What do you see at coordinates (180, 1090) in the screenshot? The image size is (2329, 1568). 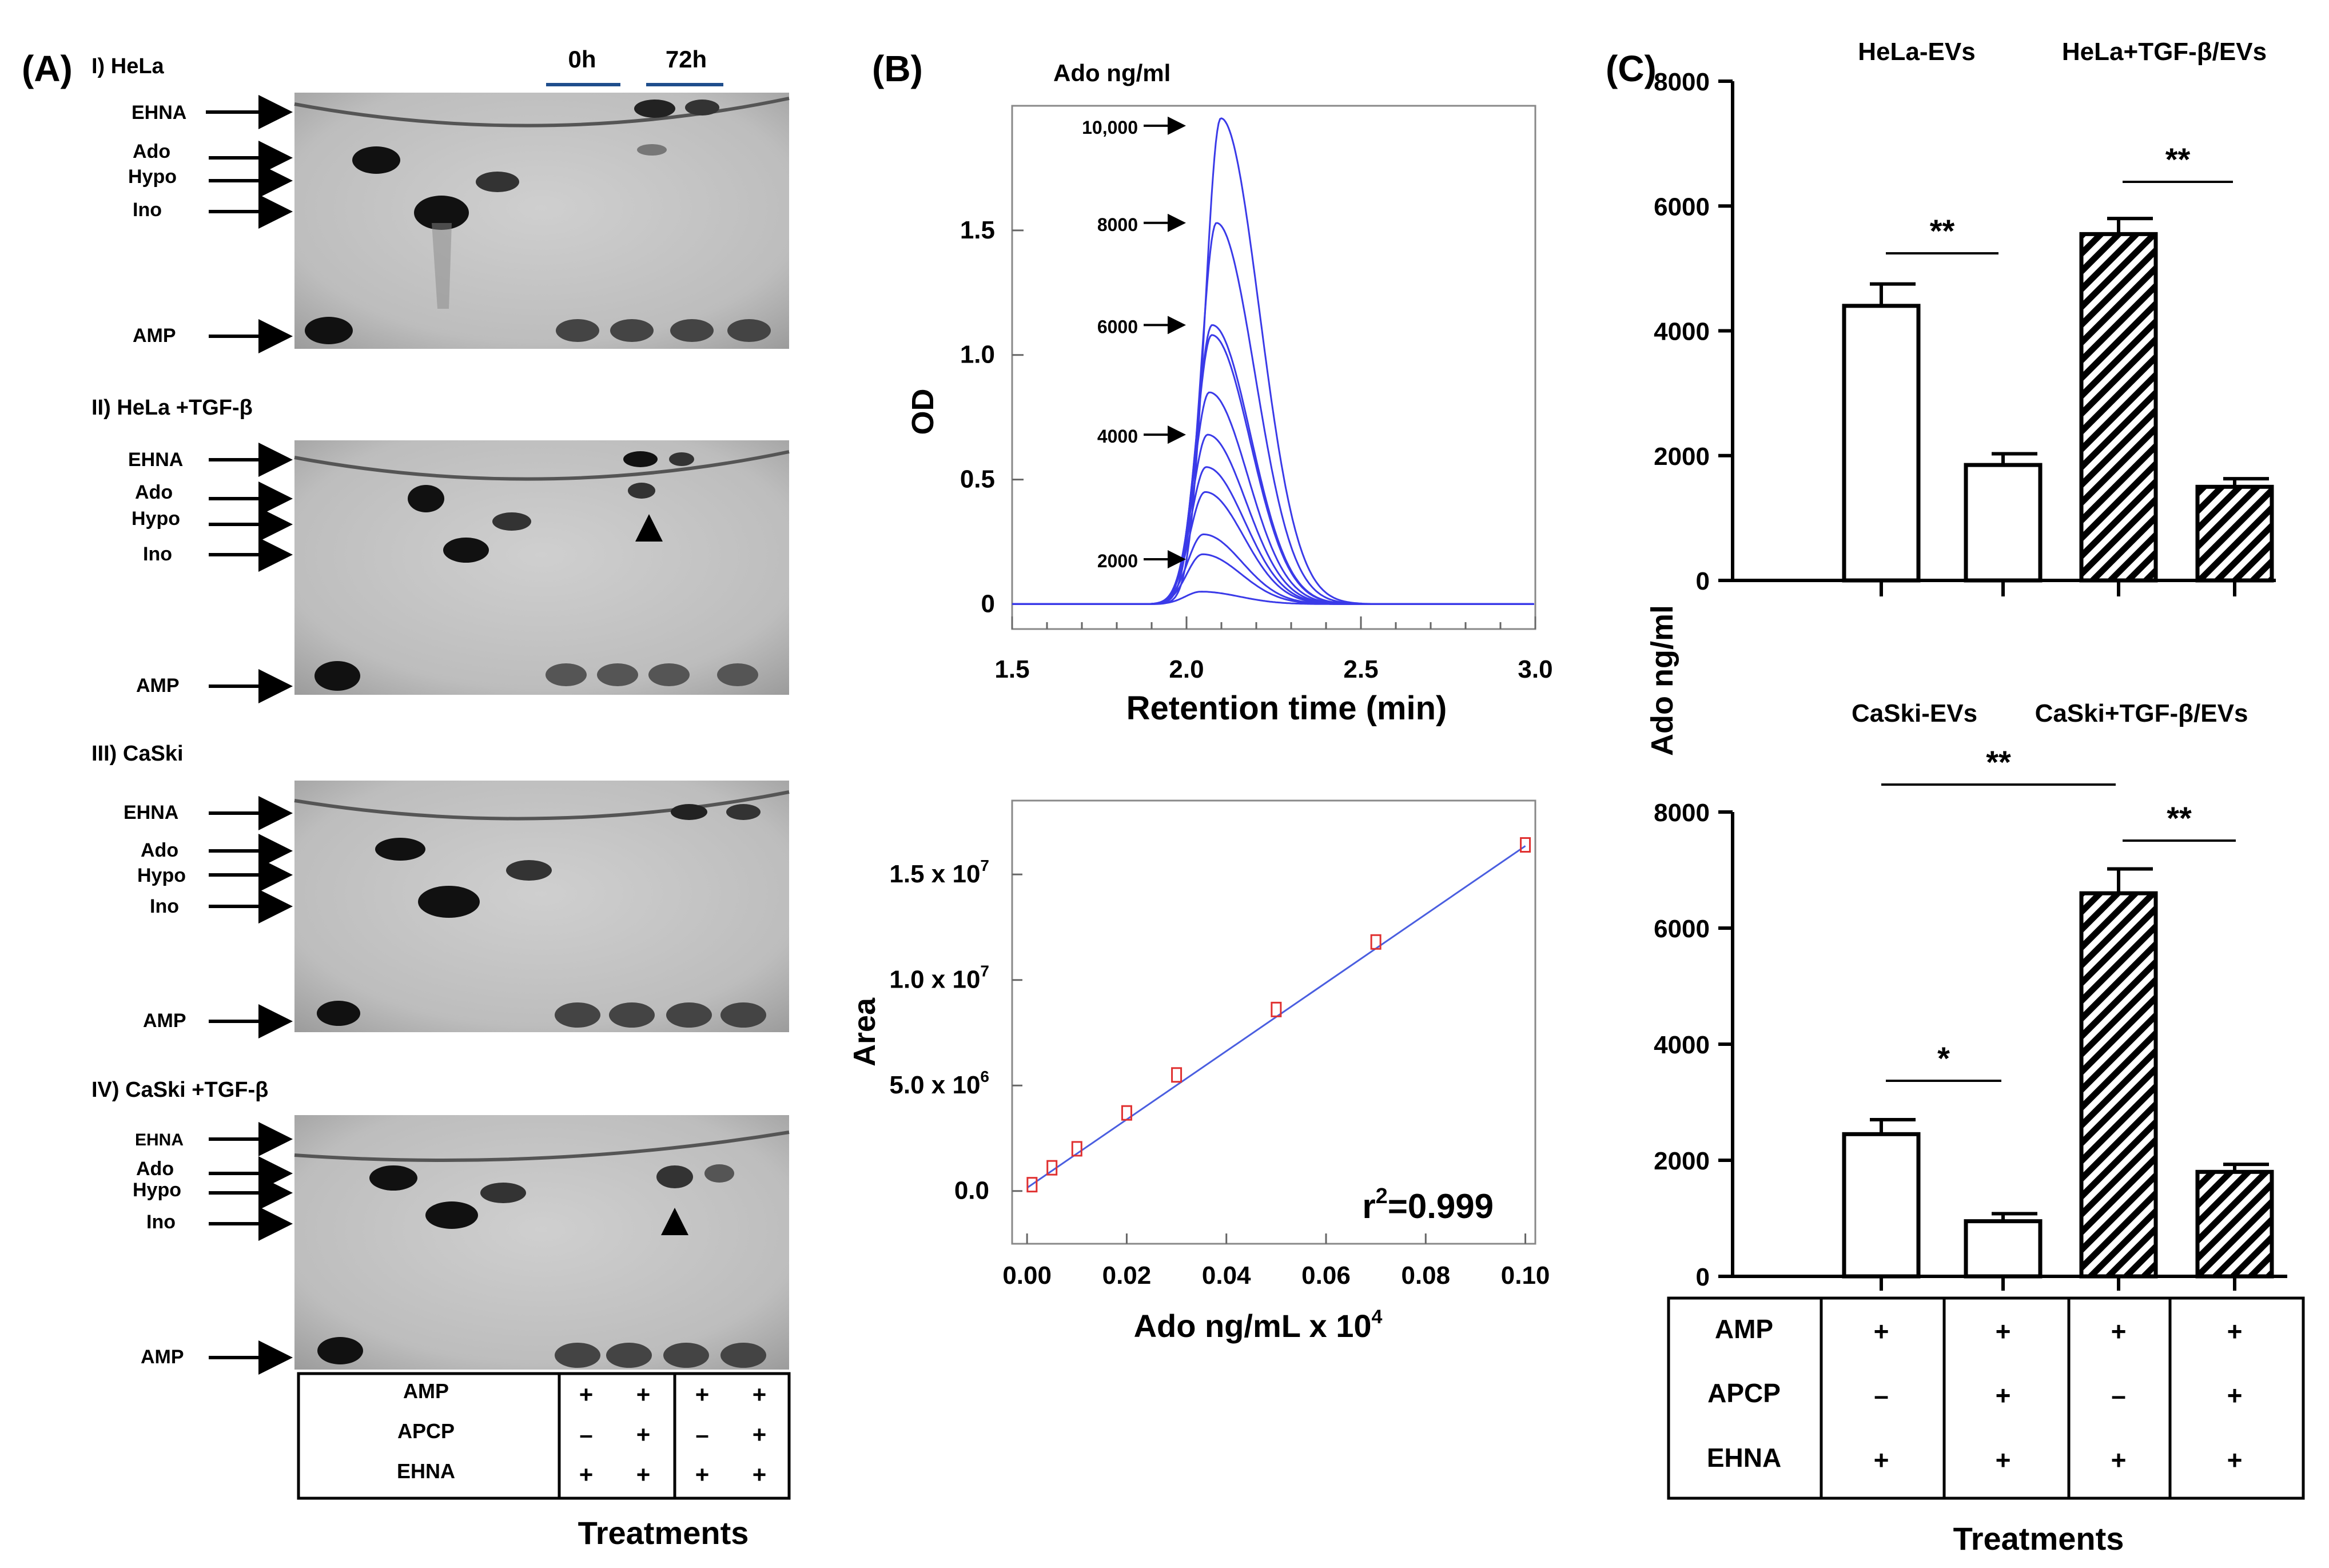 I see `gel-title: IV) CaSki +TGF-β` at bounding box center [180, 1090].